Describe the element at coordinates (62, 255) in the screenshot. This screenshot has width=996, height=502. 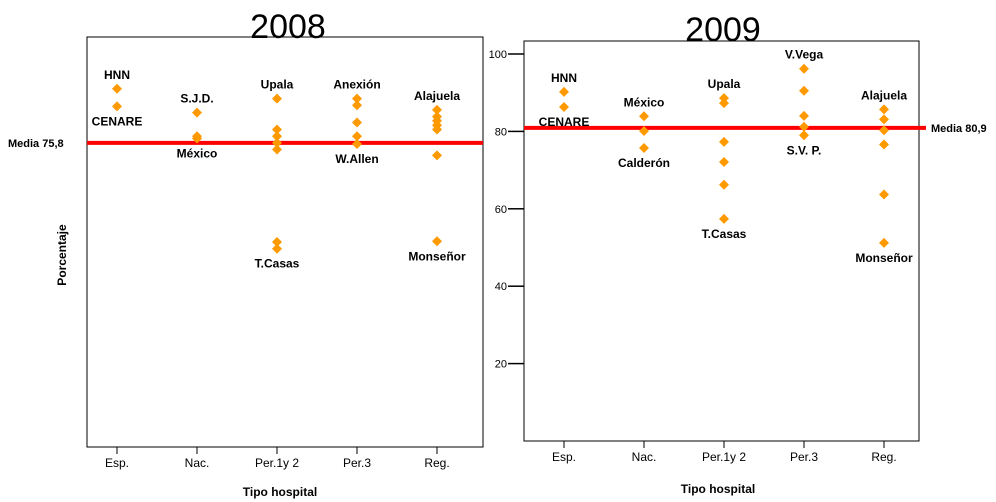
I see `y-axis-title: Porcentaje` at that location.